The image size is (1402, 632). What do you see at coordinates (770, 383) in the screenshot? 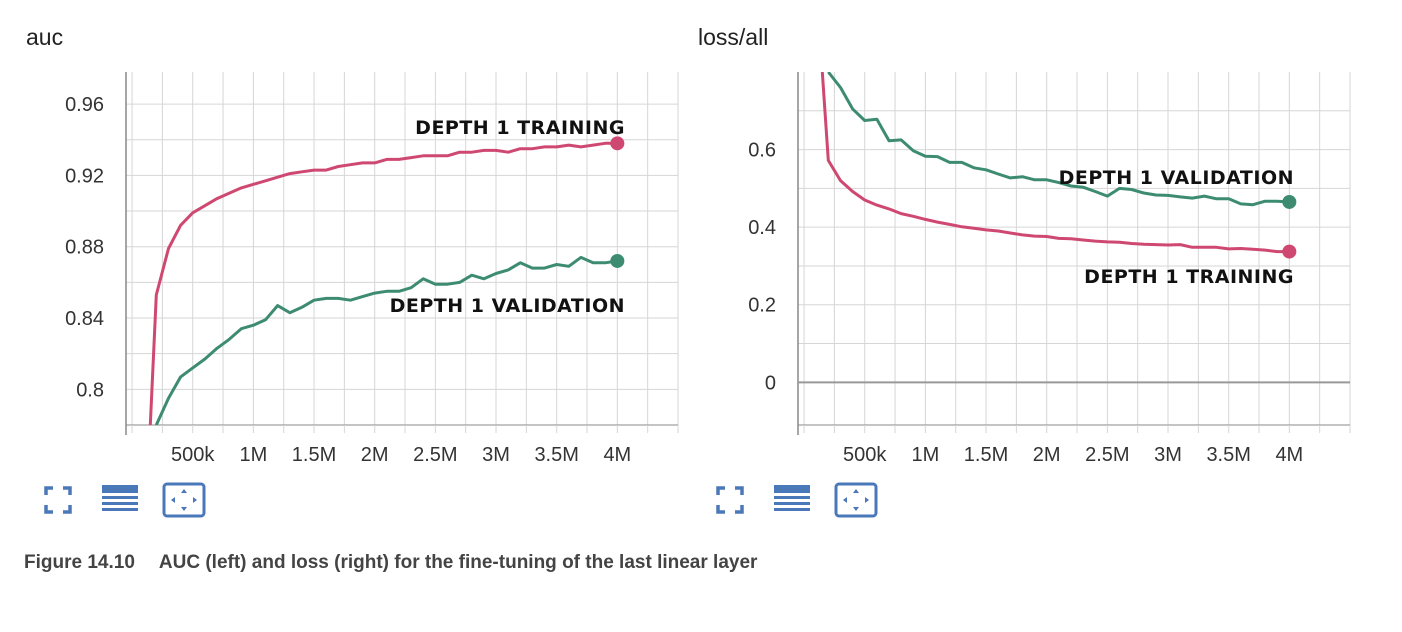
I see `y-tick-label: 0` at bounding box center [770, 383].